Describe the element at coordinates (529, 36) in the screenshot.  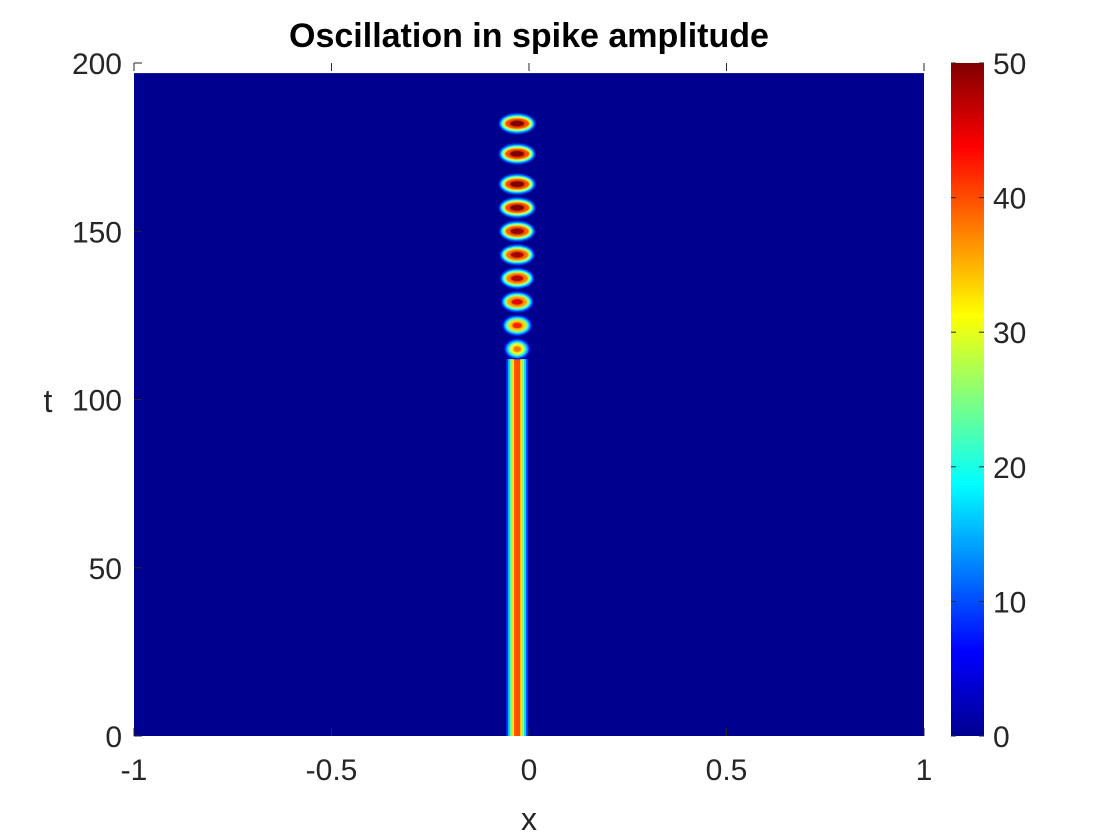
I see `chart-title: Oscillation in spike amplitude` at that location.